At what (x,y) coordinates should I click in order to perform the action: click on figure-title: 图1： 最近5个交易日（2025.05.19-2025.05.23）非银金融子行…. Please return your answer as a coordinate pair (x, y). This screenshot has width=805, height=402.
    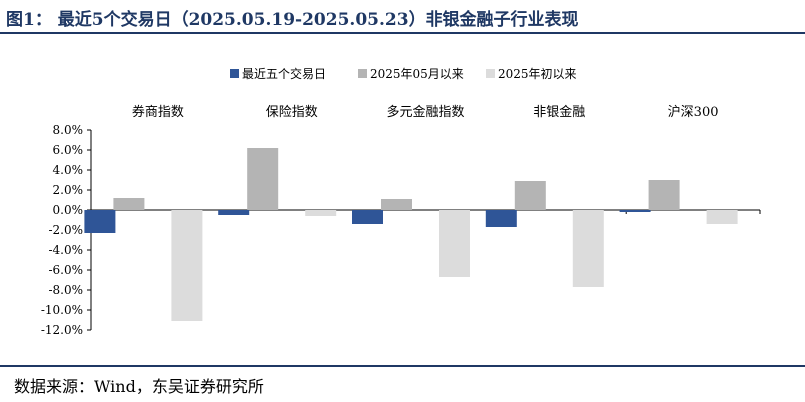
    Looking at the image, I should click on (292, 20).